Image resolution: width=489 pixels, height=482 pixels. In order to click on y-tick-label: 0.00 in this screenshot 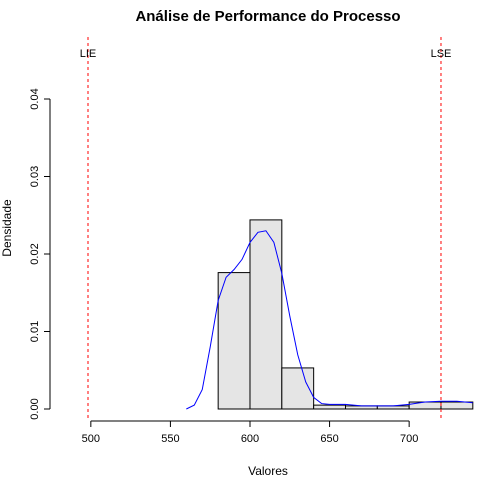, I will do `click(35, 408)`.